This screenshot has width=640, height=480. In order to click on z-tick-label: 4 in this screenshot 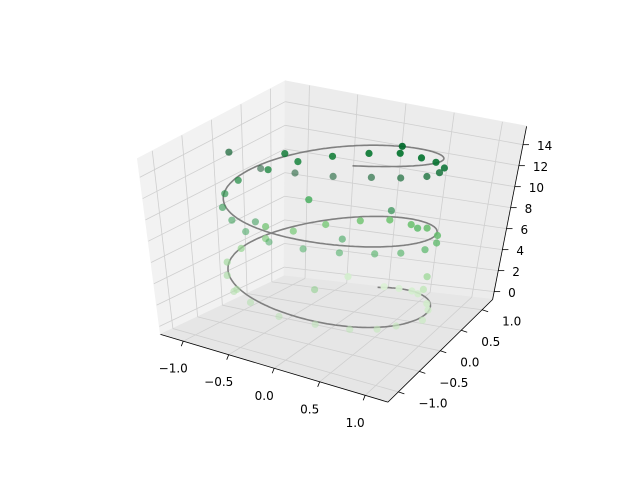, I will do `click(520, 251)`.